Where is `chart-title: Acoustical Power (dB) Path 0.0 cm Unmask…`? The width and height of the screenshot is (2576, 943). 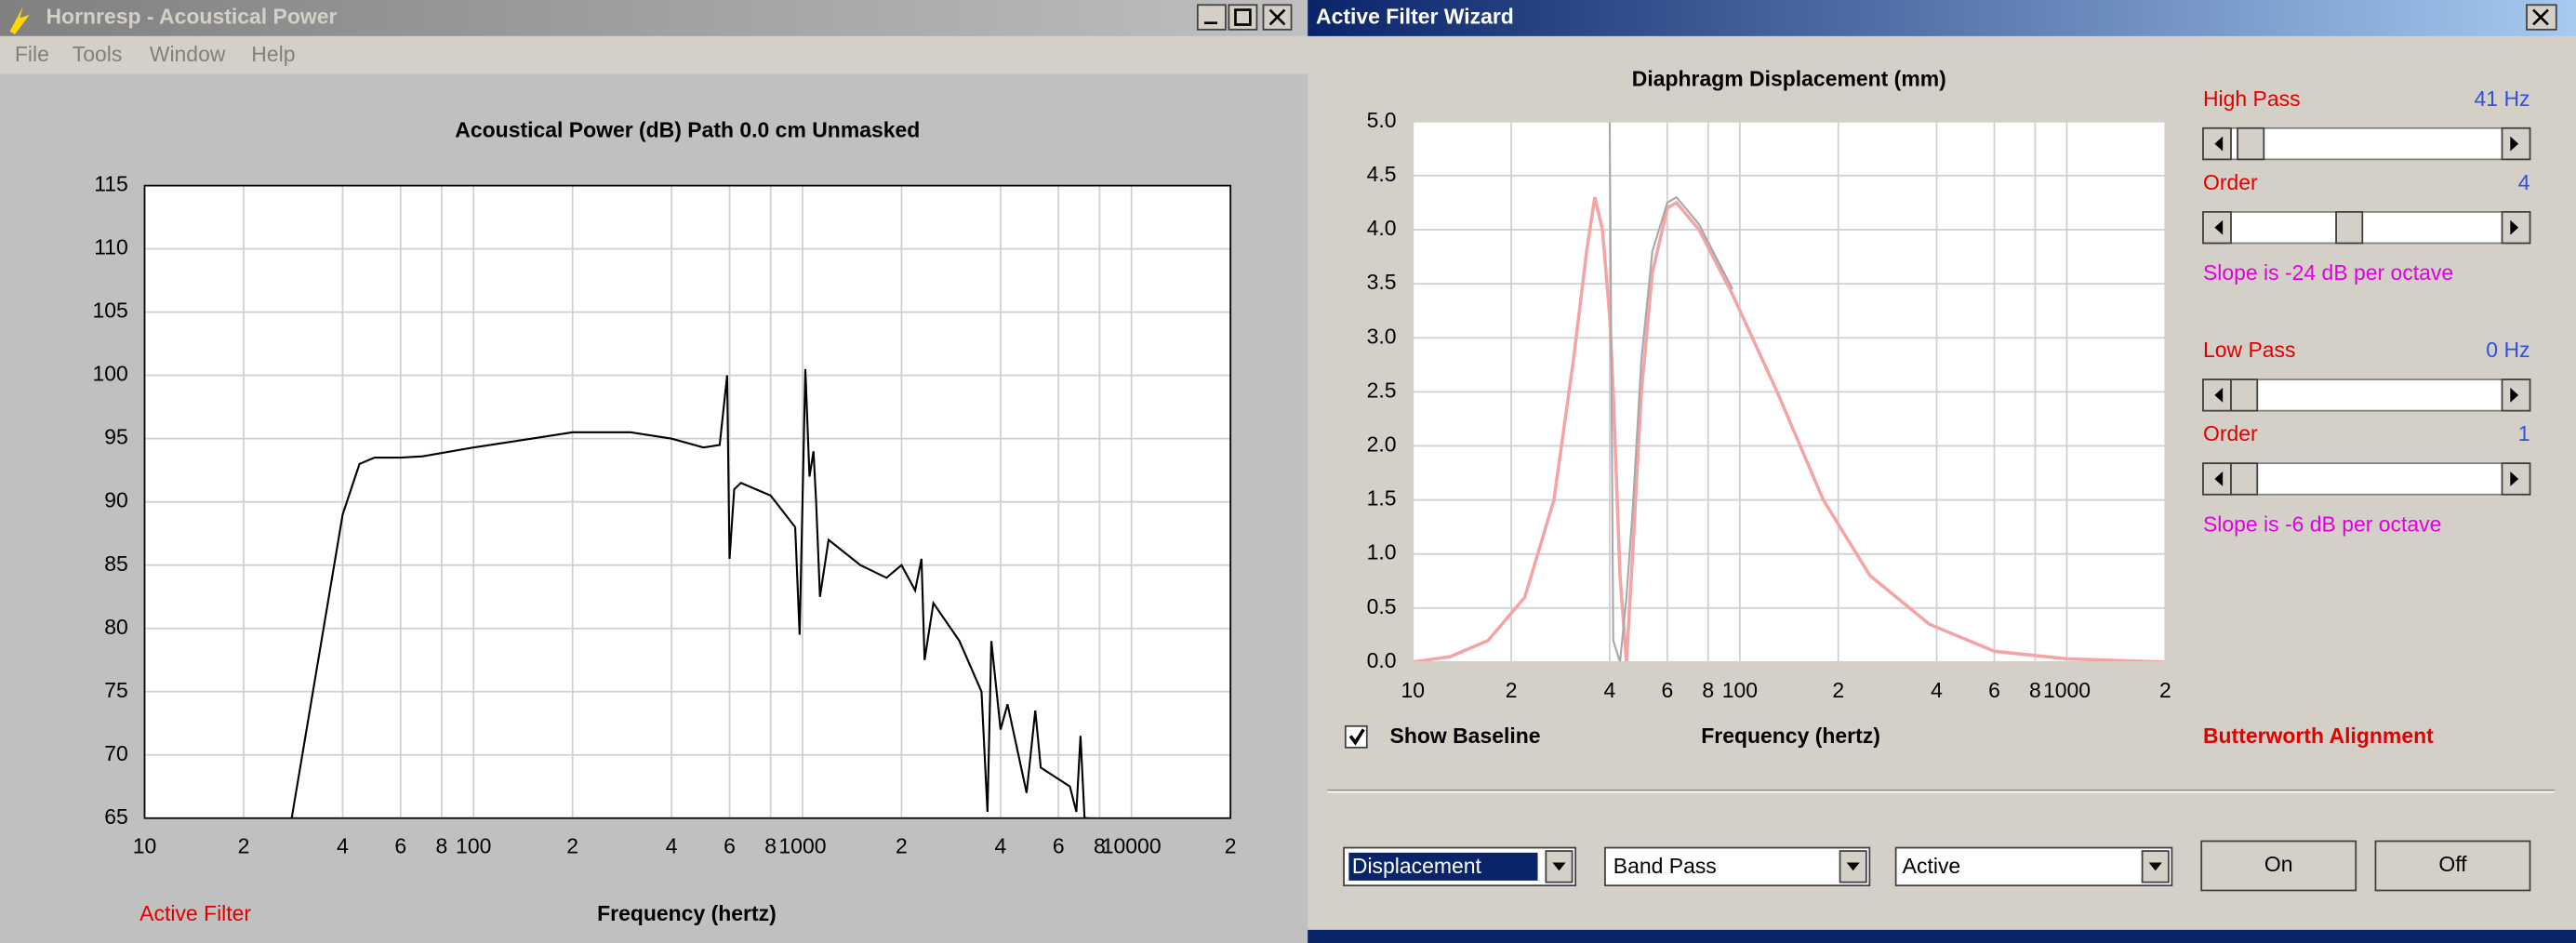
chart-title: Acoustical Power (dB) Path 0.0 cm Unmask… is located at coordinates (687, 129).